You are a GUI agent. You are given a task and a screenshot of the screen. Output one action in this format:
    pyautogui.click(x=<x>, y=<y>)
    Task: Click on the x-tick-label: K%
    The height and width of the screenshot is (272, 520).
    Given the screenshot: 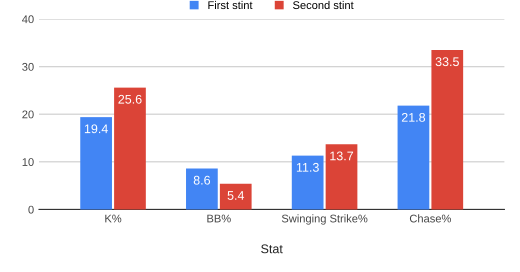 What is the action you would take?
    pyautogui.click(x=113, y=218)
    